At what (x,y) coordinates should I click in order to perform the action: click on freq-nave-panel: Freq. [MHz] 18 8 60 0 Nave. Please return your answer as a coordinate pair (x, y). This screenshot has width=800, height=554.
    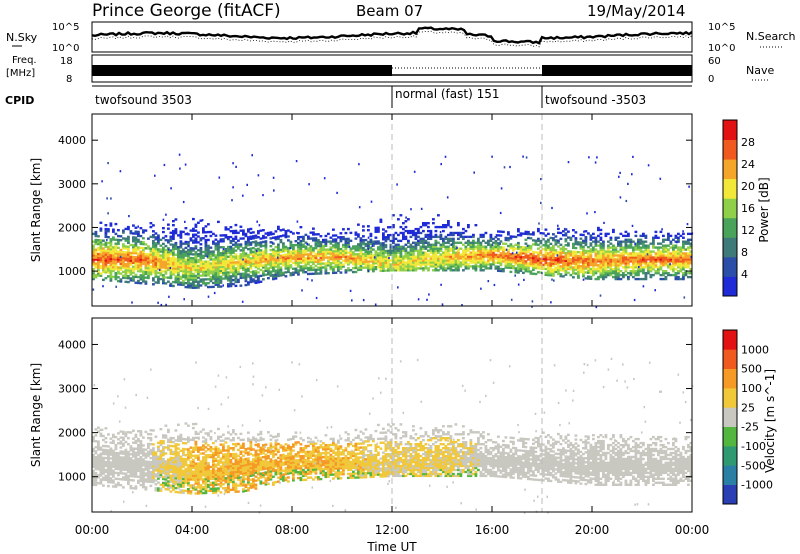
    Looking at the image, I should click on (390, 69).